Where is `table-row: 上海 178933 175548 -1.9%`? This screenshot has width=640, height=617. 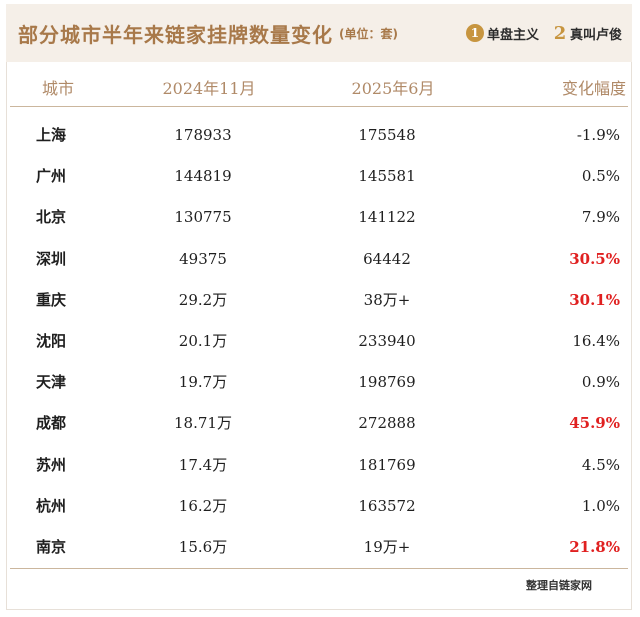 table-row: 上海 178933 175548 -1.9% is located at coordinates (320, 135).